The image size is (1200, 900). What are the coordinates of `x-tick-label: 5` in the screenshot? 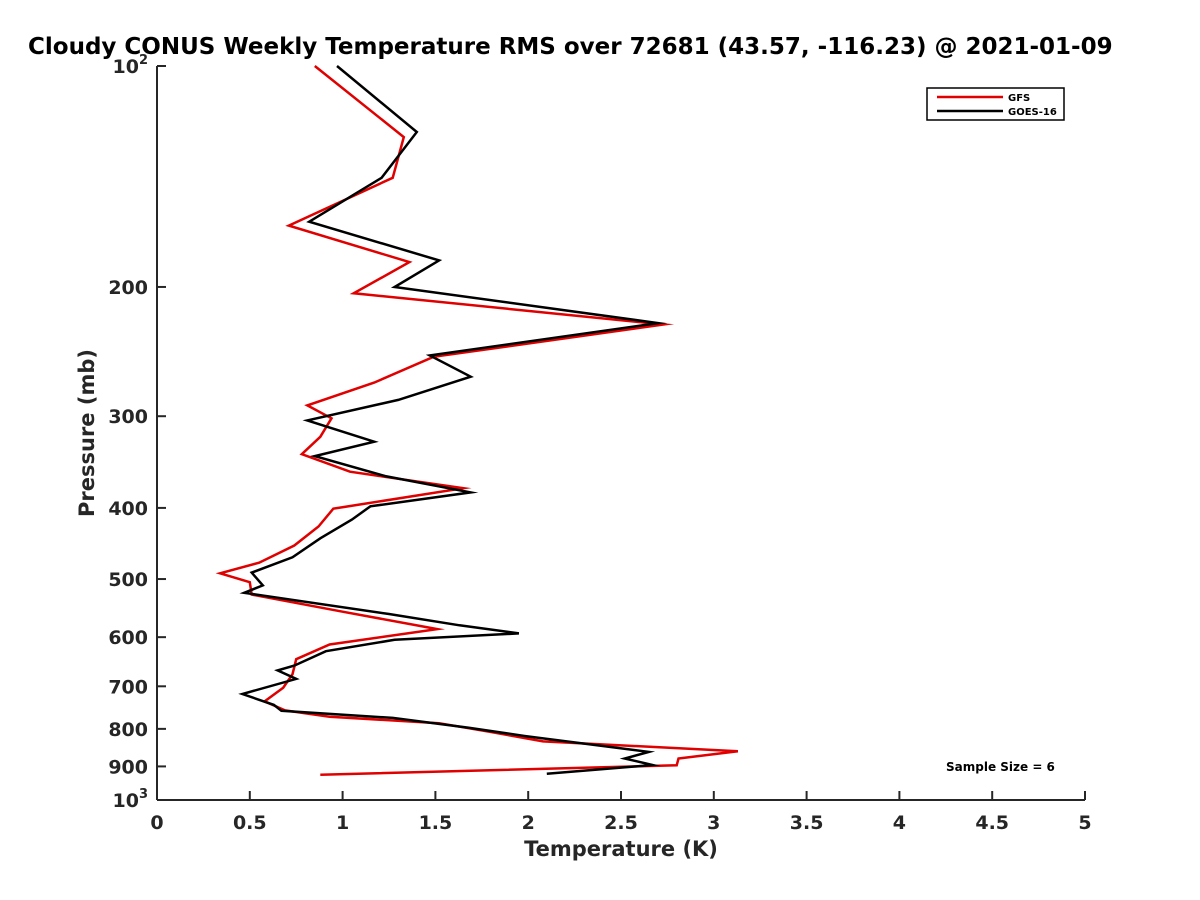 It's located at (1084, 823).